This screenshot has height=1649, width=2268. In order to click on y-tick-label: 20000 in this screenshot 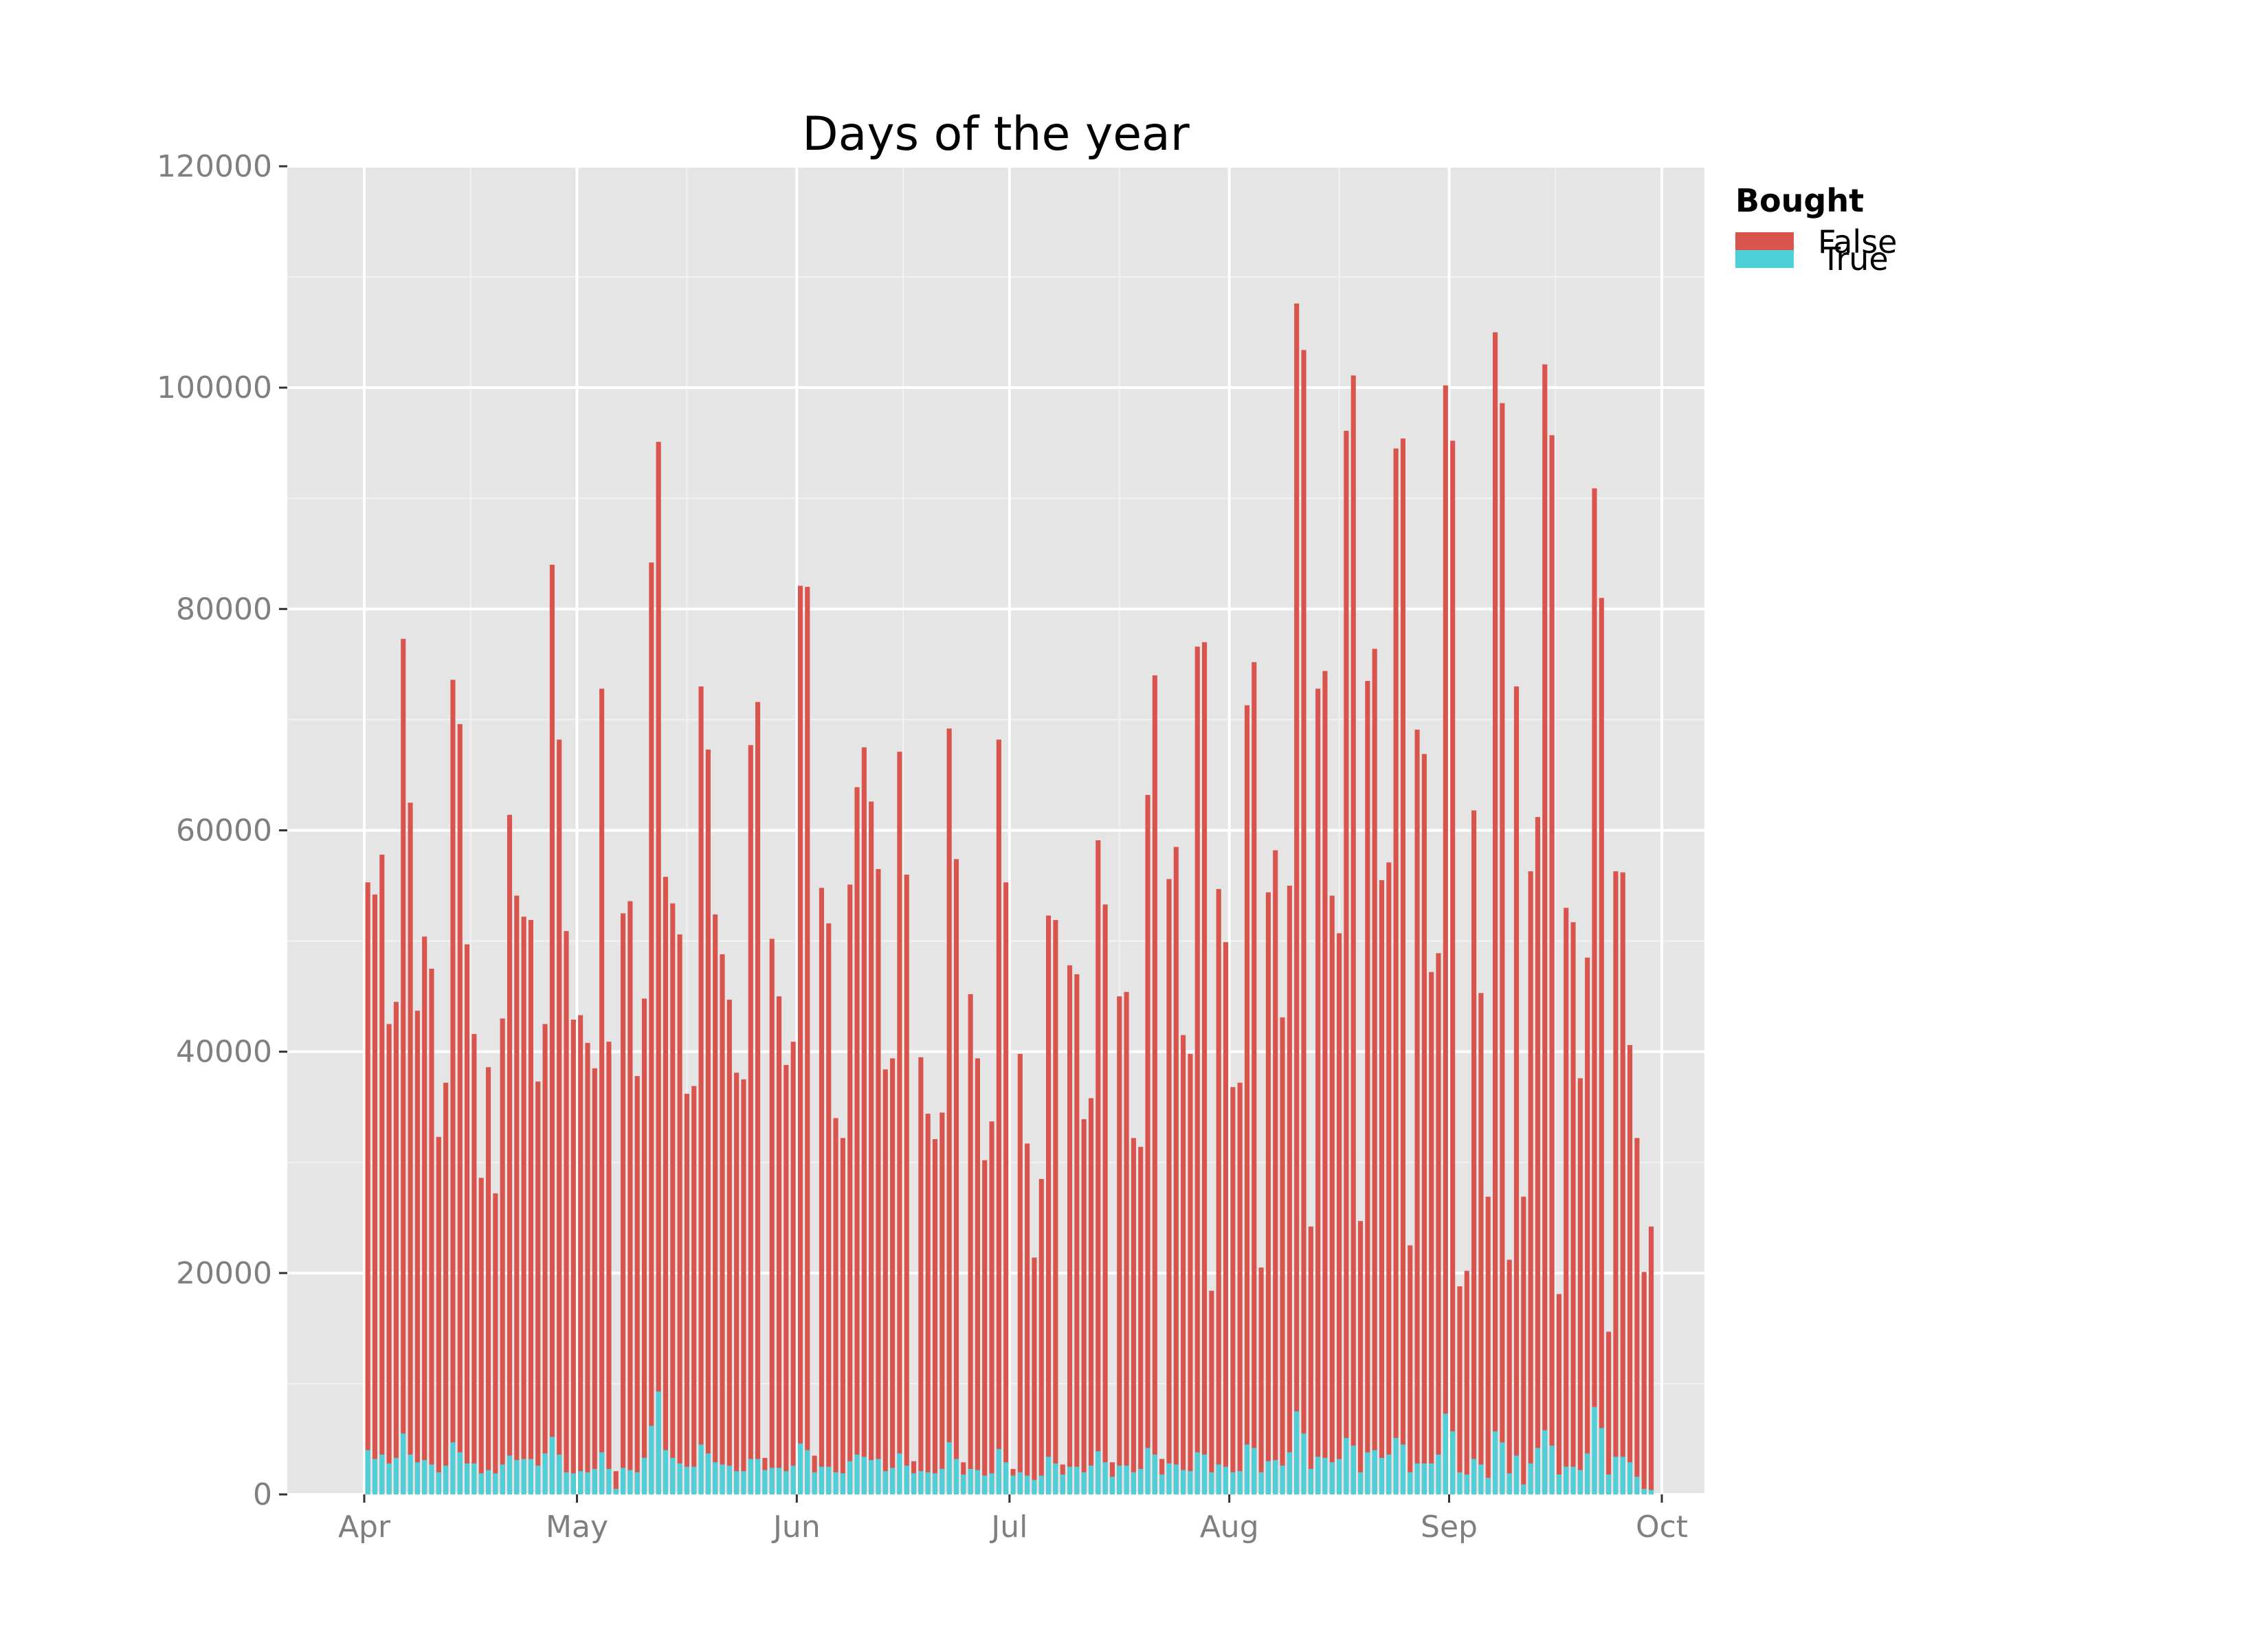, I will do `click(224, 1273)`.